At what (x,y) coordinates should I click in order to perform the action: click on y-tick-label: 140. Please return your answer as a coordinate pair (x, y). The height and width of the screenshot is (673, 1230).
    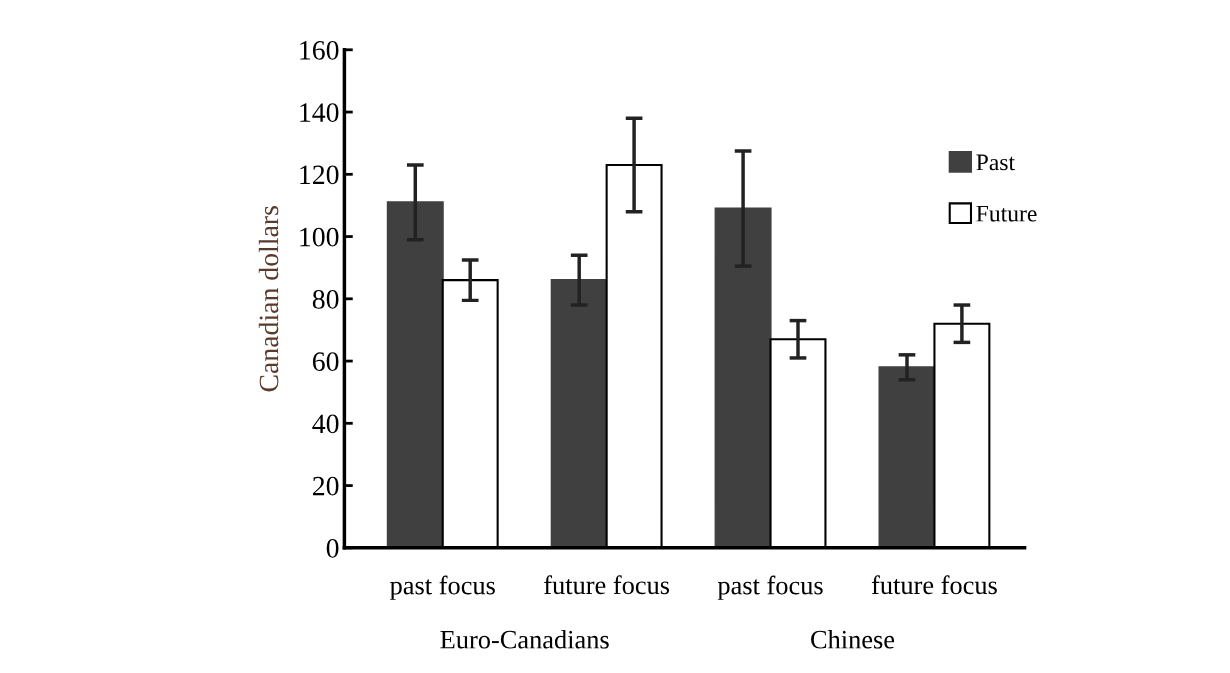
    Looking at the image, I should click on (319, 112).